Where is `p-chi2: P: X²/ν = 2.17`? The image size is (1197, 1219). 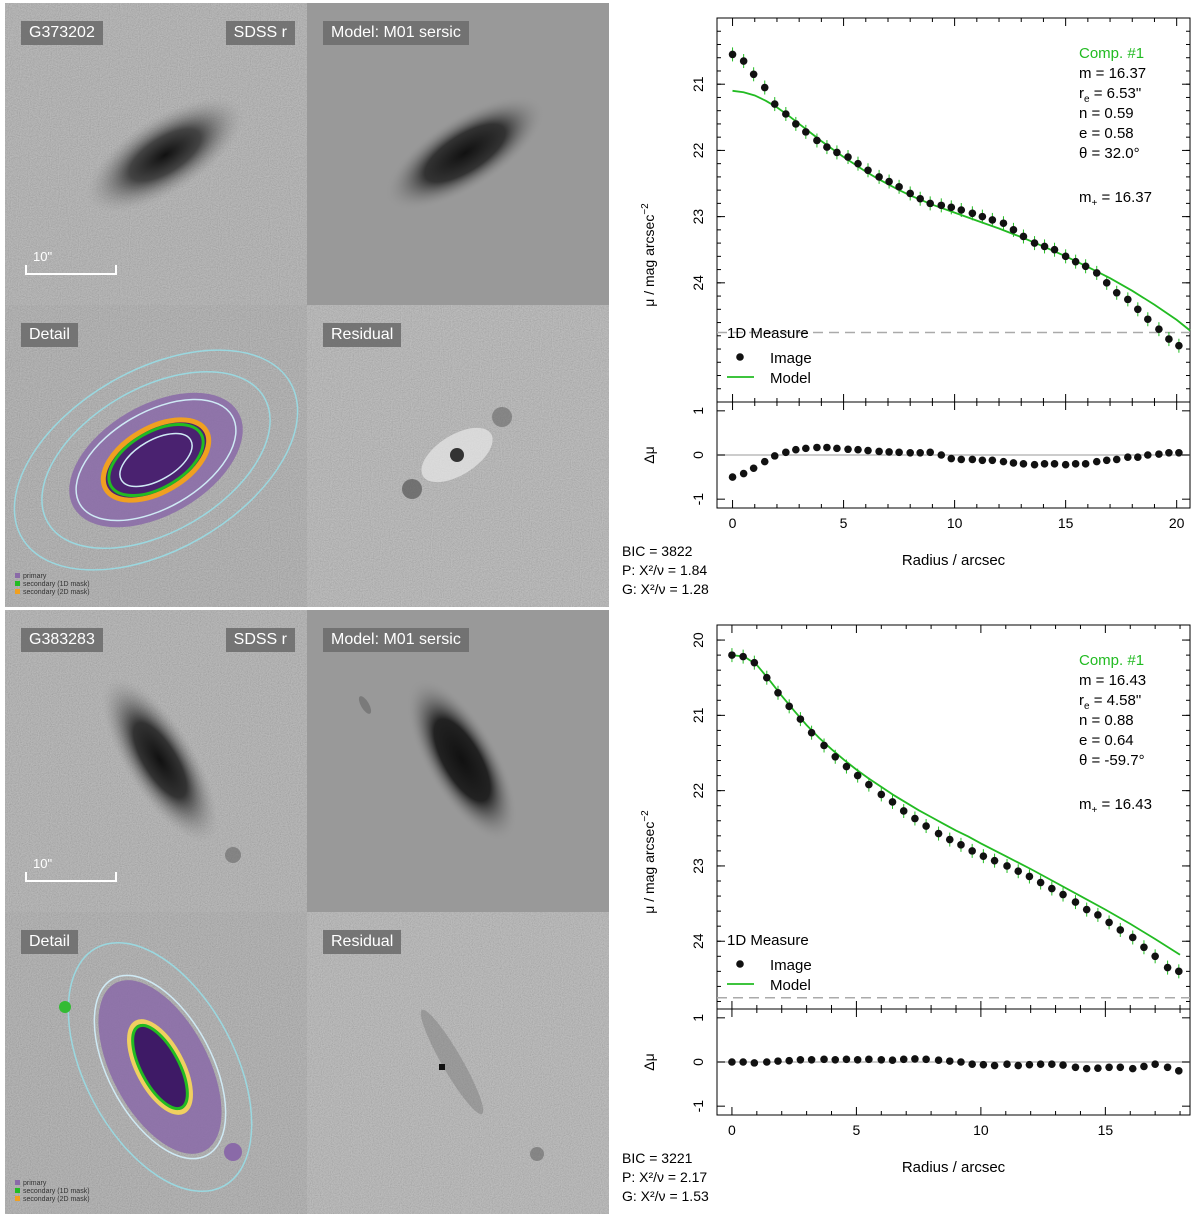 p-chi2: P: X²/ν = 2.17 is located at coordinates (665, 1177).